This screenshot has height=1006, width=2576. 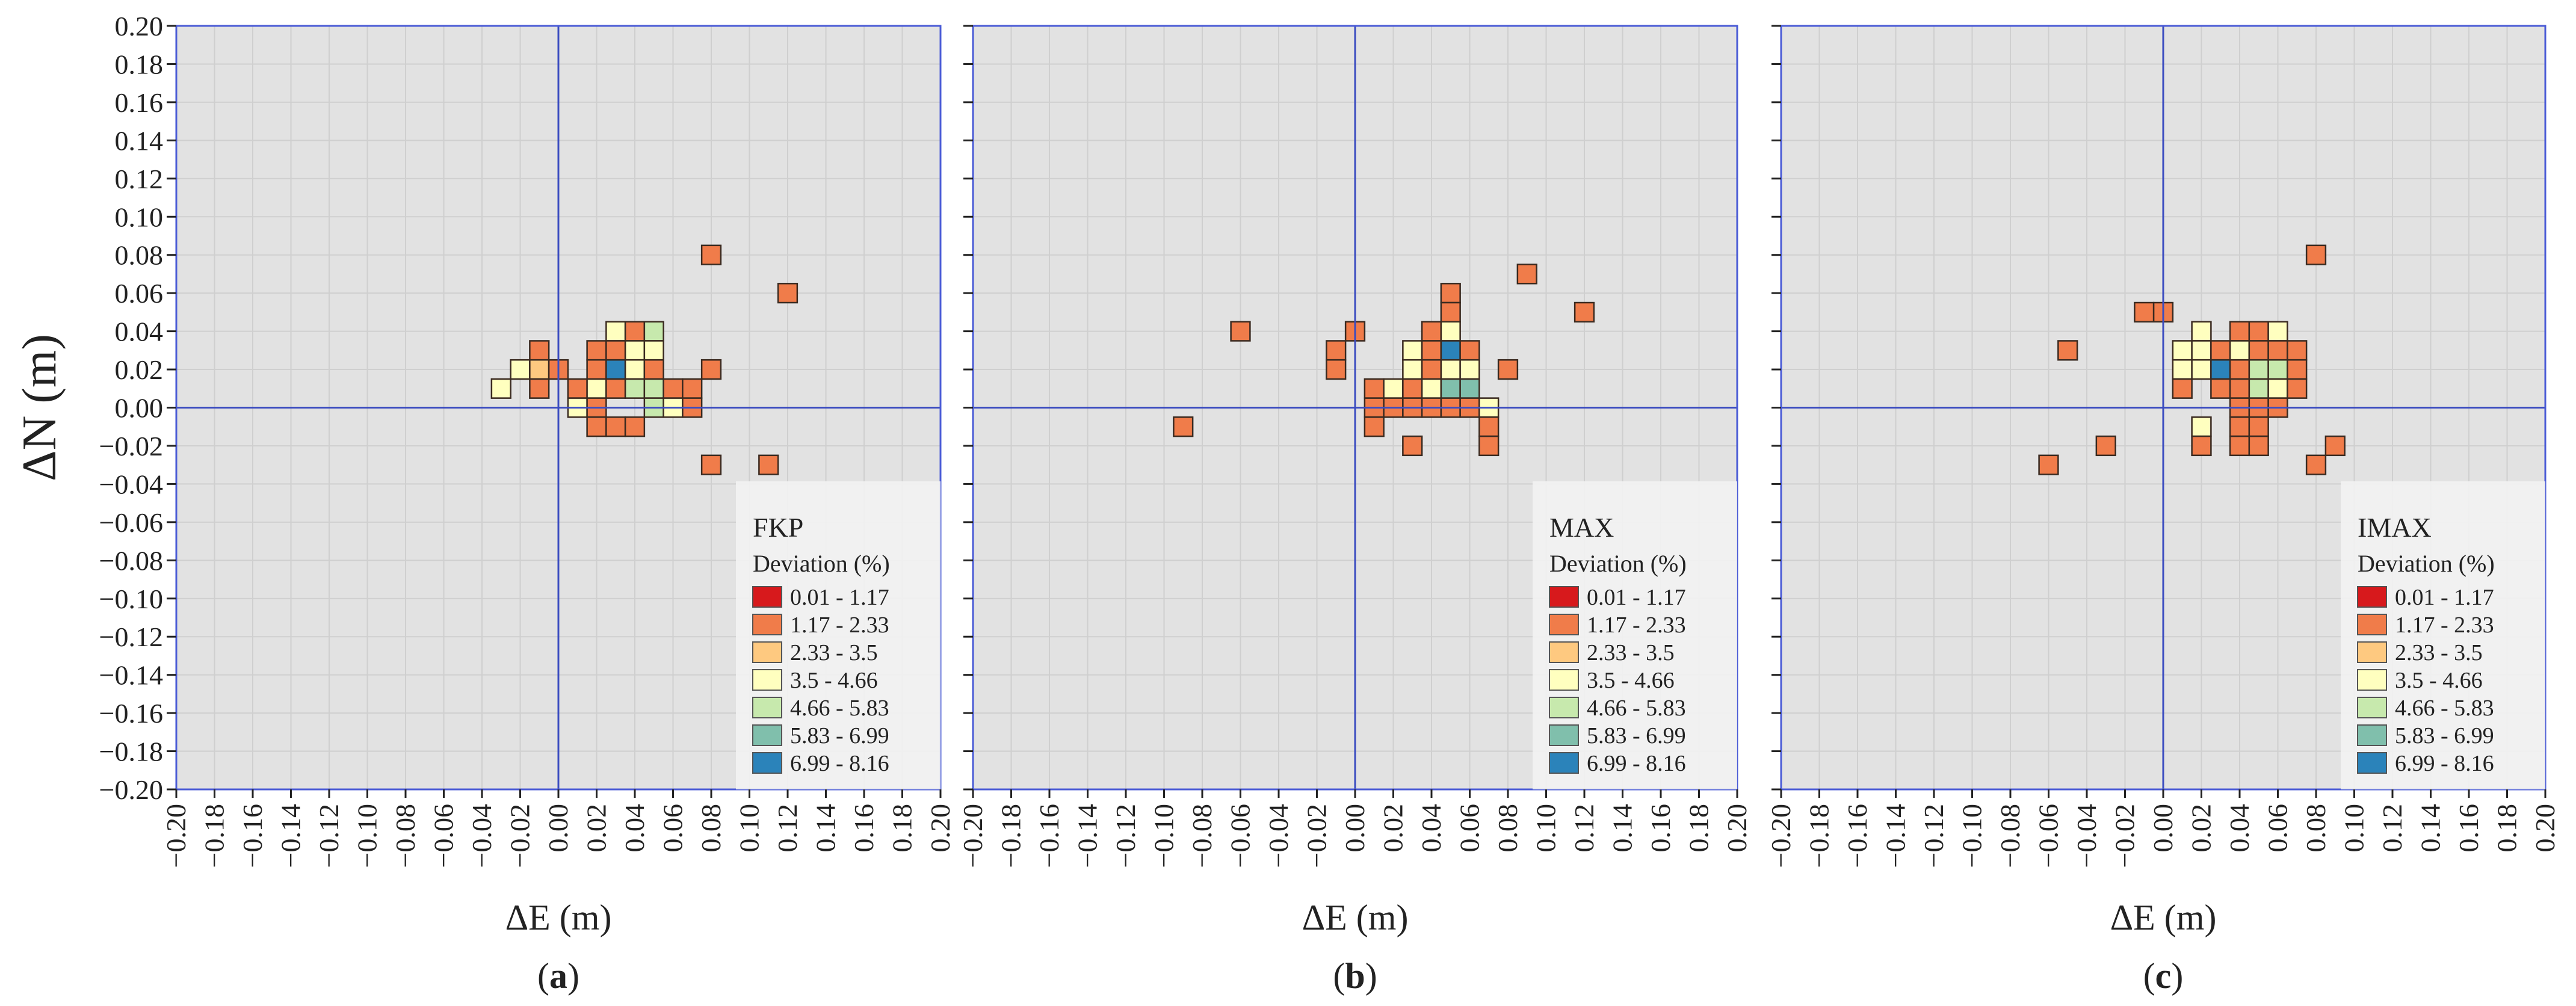 I want to click on legend-title: IMAX, so click(x=2395, y=527).